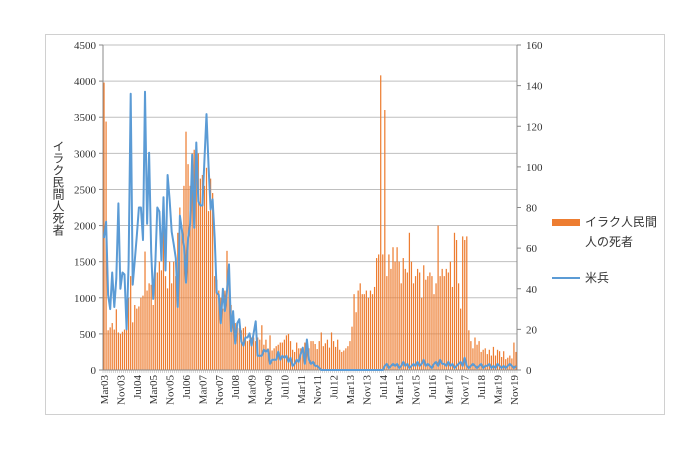 The height and width of the screenshot is (450, 700). I want to click on x-tick-label: Jul12, so click(335, 387).